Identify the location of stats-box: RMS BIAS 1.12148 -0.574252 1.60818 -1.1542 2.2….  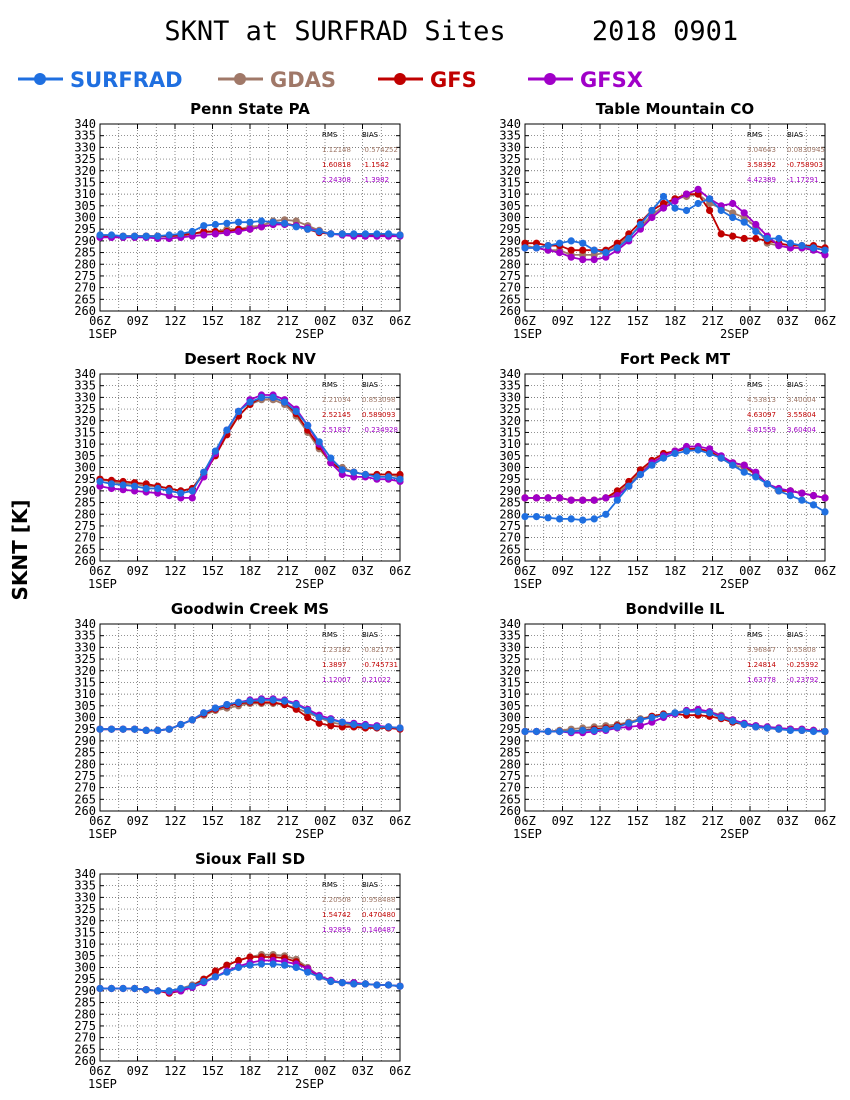
(360, 157).